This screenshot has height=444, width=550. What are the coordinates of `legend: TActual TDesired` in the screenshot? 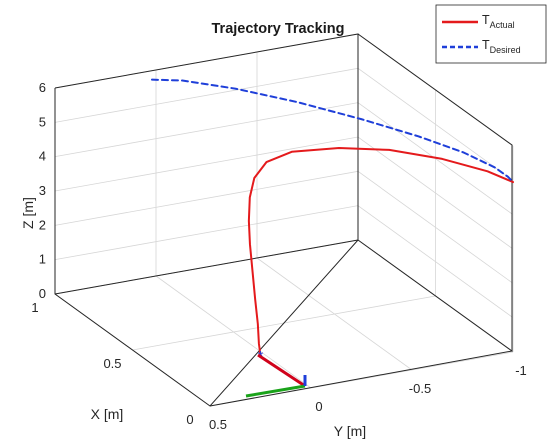 It's located at (491, 34).